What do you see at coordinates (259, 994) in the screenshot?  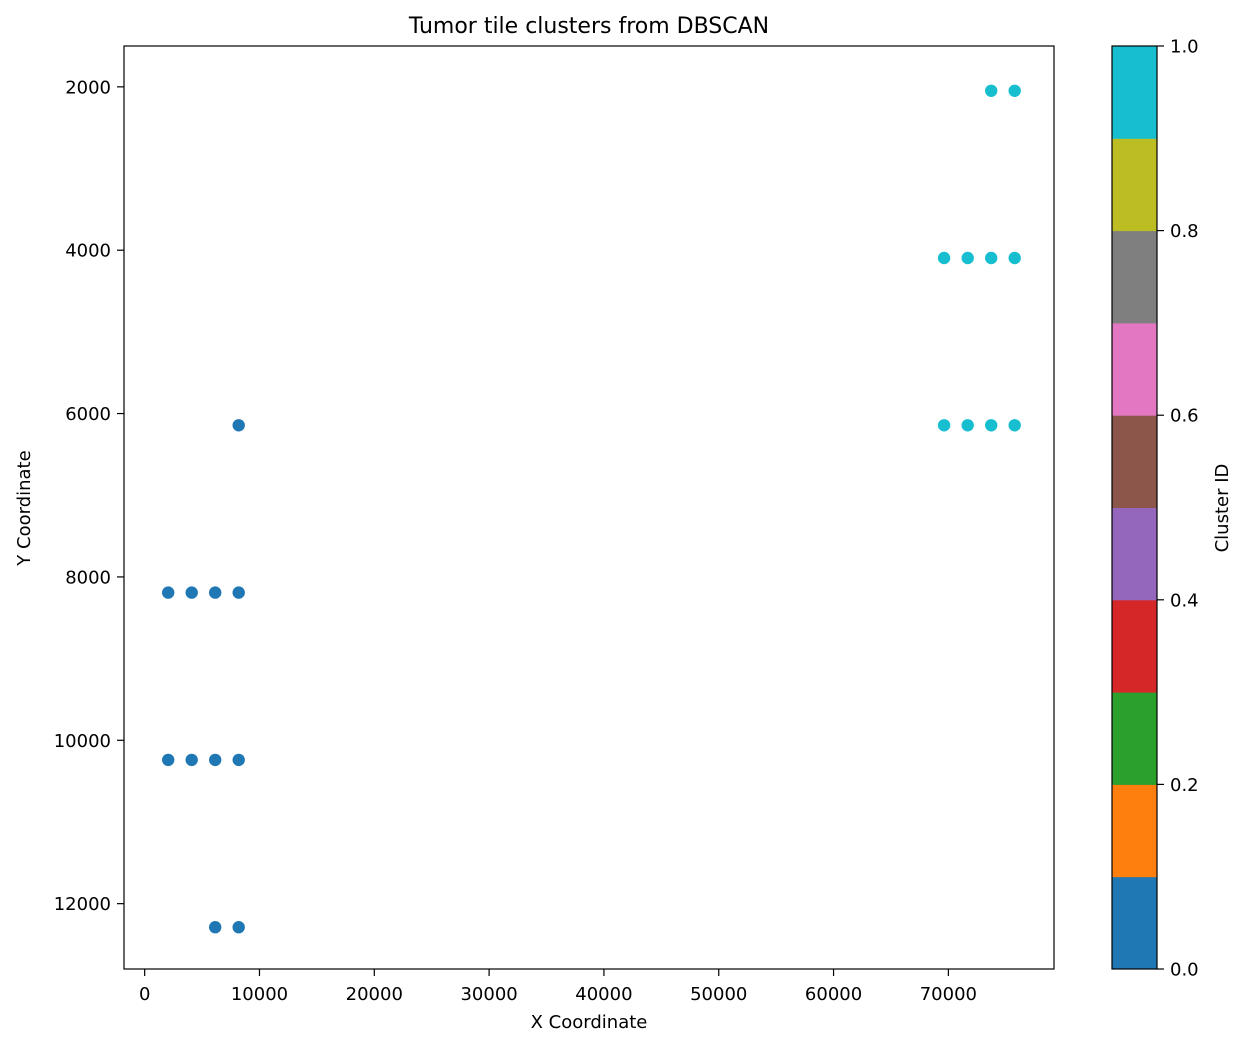 I see `x-tick-label: 10000` at bounding box center [259, 994].